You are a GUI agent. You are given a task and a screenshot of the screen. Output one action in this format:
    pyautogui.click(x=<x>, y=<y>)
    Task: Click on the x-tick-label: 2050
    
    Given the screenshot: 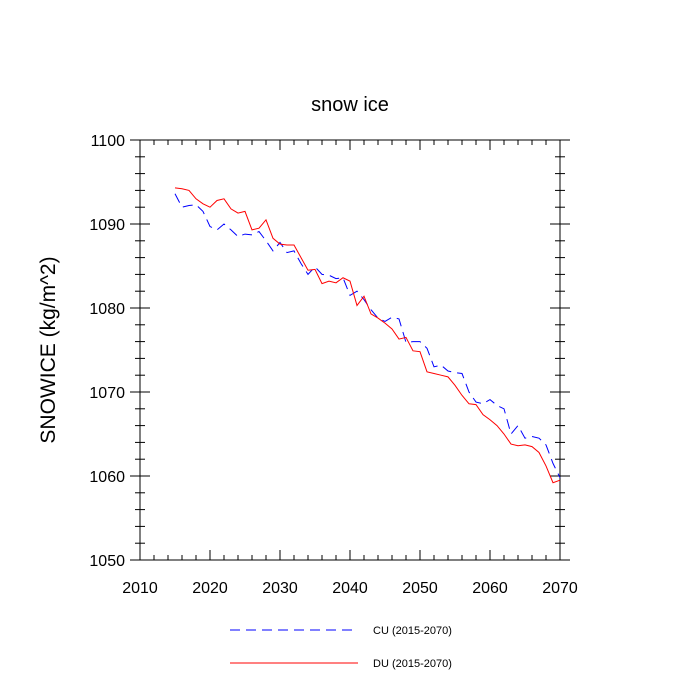 What is the action you would take?
    pyautogui.click(x=420, y=588)
    